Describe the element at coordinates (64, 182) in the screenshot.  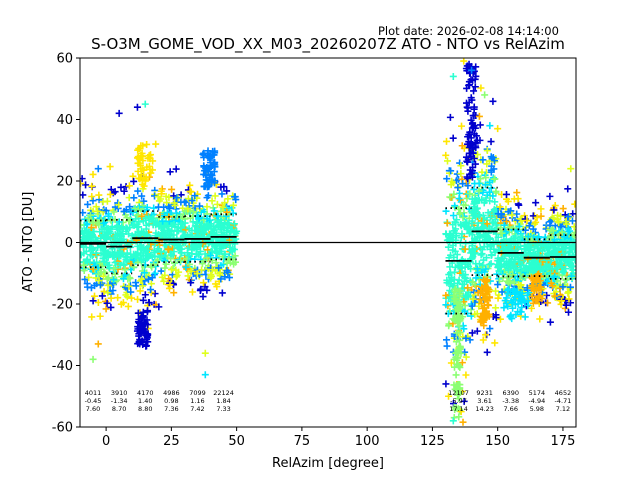
I see `y-tick-label: 20` at that location.